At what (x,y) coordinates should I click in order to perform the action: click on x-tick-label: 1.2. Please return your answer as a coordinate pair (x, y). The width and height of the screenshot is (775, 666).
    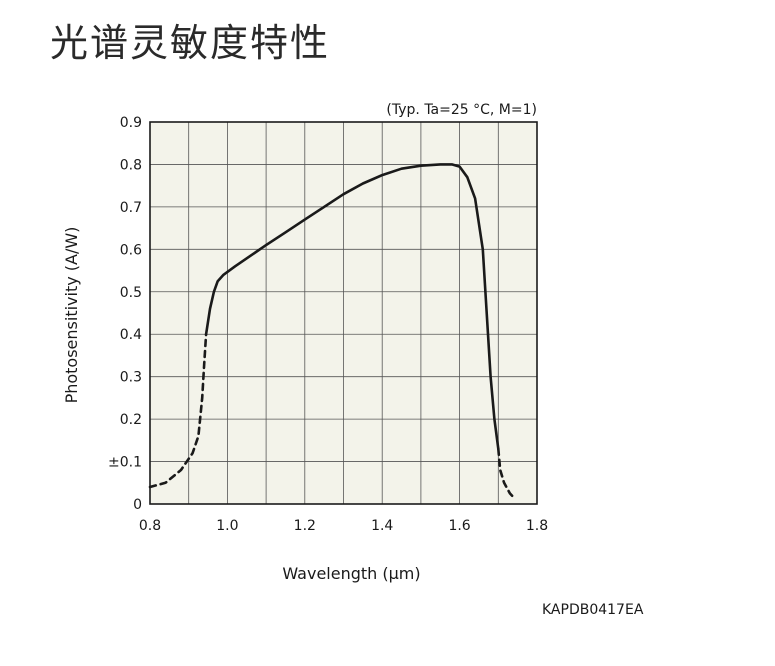
    Looking at the image, I should click on (305, 526).